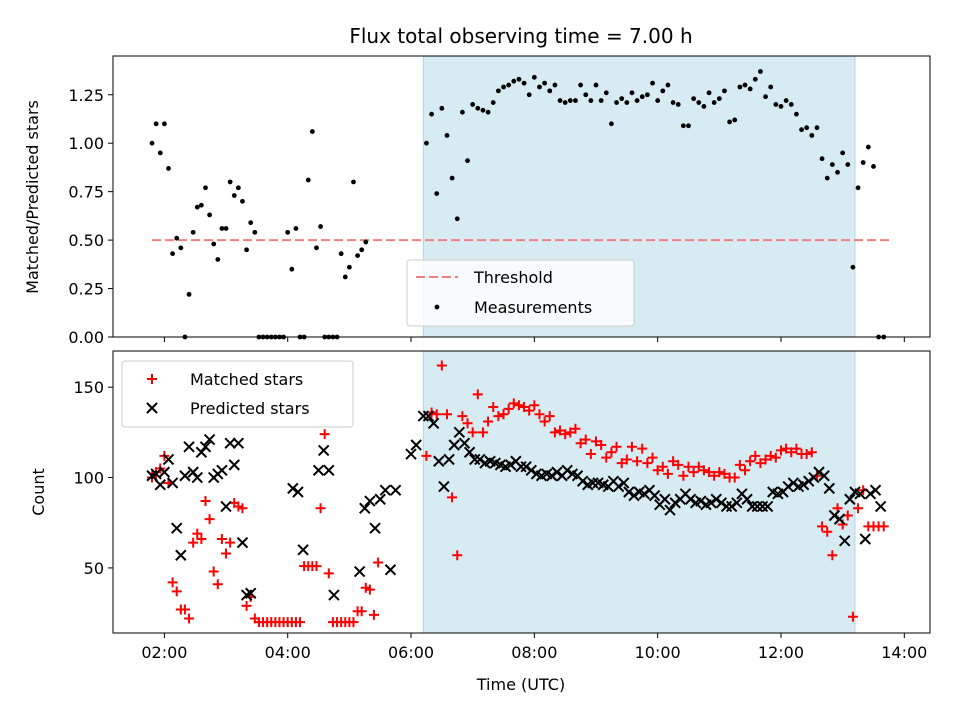  Describe the element at coordinates (32, 197) in the screenshot. I see `top-y-axis-label: Matched/Predicted stars` at that location.